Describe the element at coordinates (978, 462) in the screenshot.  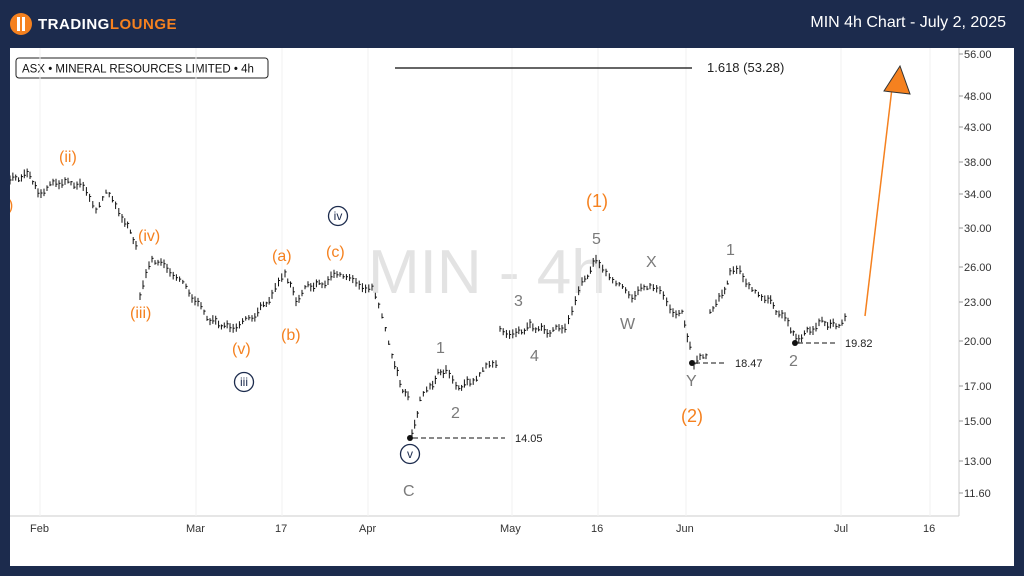
I see `y-tick-label: 13.00` at that location.